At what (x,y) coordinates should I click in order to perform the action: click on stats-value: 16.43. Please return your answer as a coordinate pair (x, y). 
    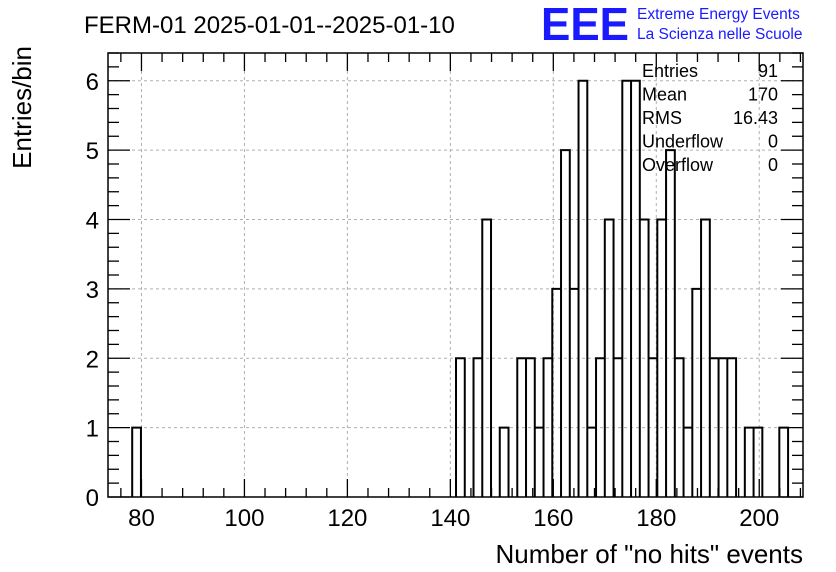
    Looking at the image, I should click on (755, 118).